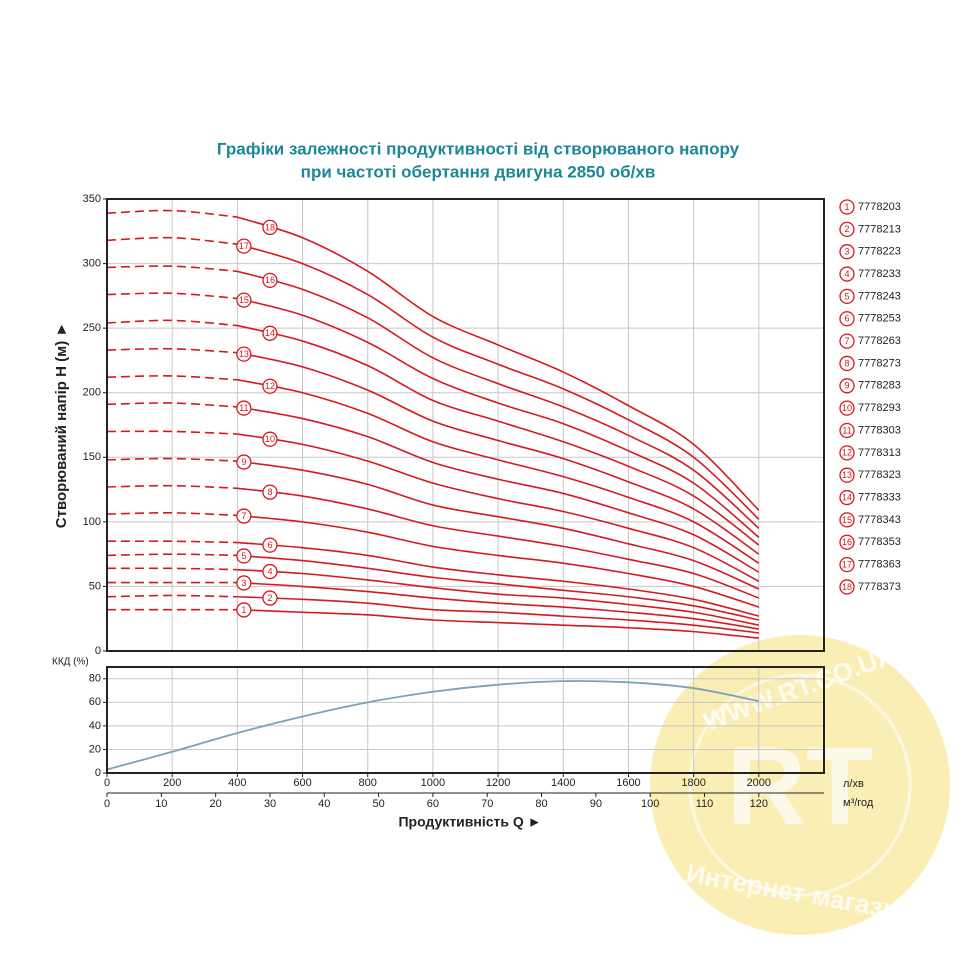 The width and height of the screenshot is (960, 960). Describe the element at coordinates (541, 804) in the screenshot. I see `x2-tick-label: 80` at that location.